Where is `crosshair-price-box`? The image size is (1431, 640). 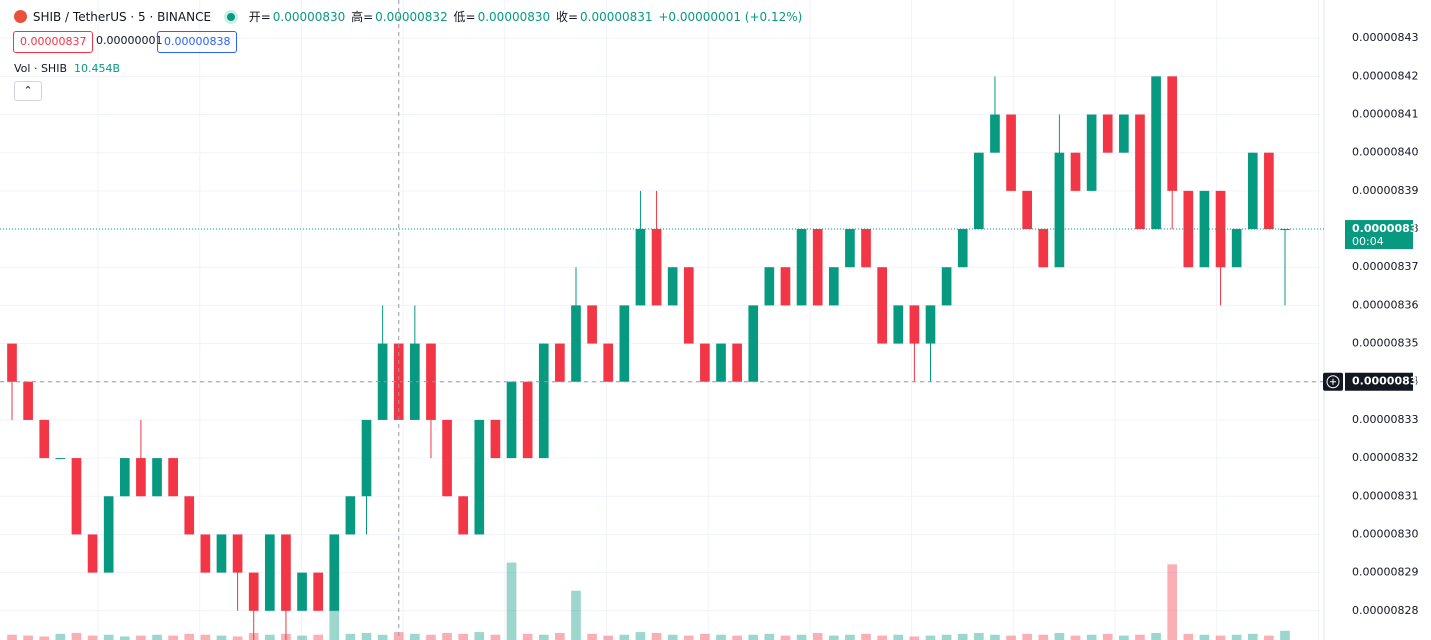 crosshair-price-box is located at coordinates (1379, 381).